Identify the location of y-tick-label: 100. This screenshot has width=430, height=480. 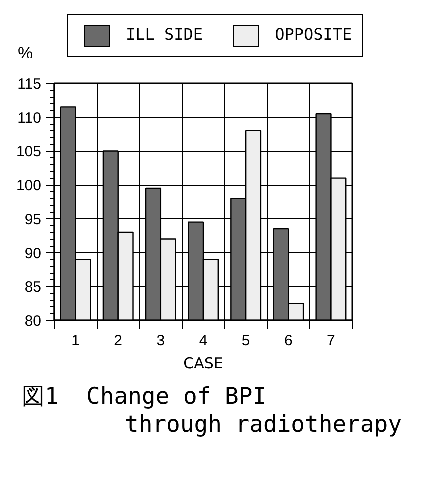
(29, 186).